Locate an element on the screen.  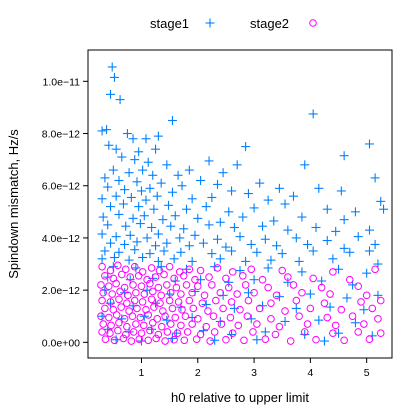
legend-label-stage1: stage1 is located at coordinates (169, 23).